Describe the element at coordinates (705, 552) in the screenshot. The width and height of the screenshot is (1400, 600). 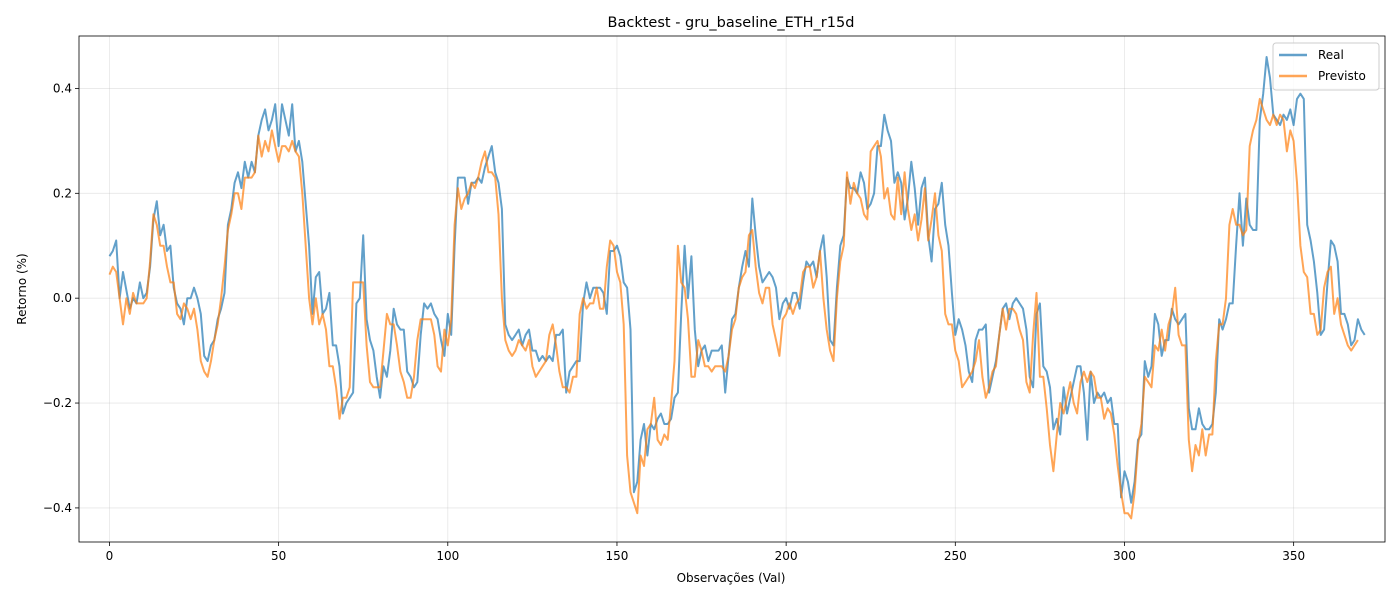
I see `x-axis-ticks: 0 50 100 150 200 250 300 350` at that location.